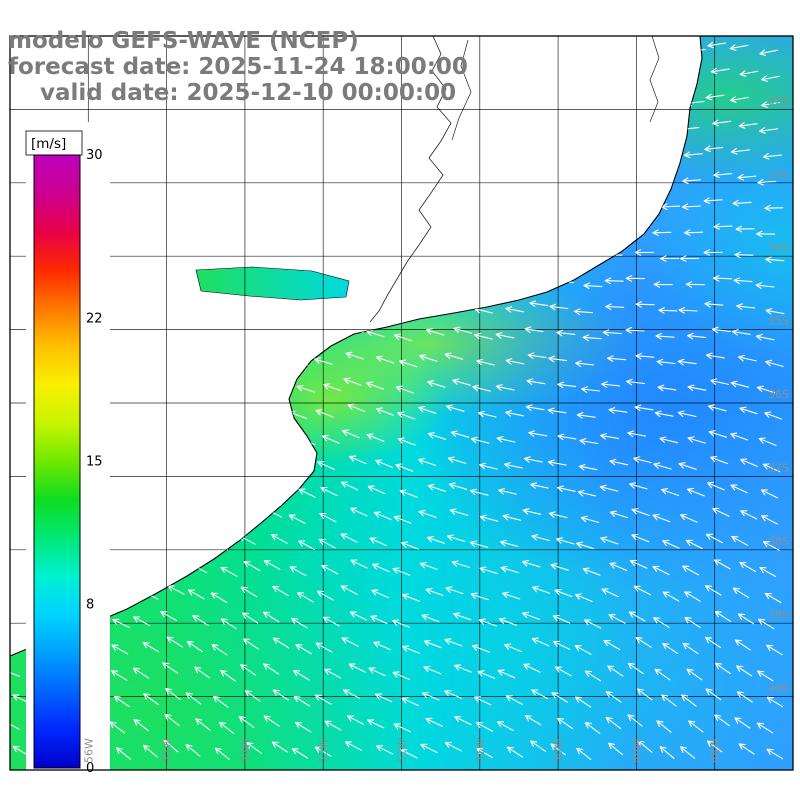  I want to click on colorbar-gradient, so click(57, 461).